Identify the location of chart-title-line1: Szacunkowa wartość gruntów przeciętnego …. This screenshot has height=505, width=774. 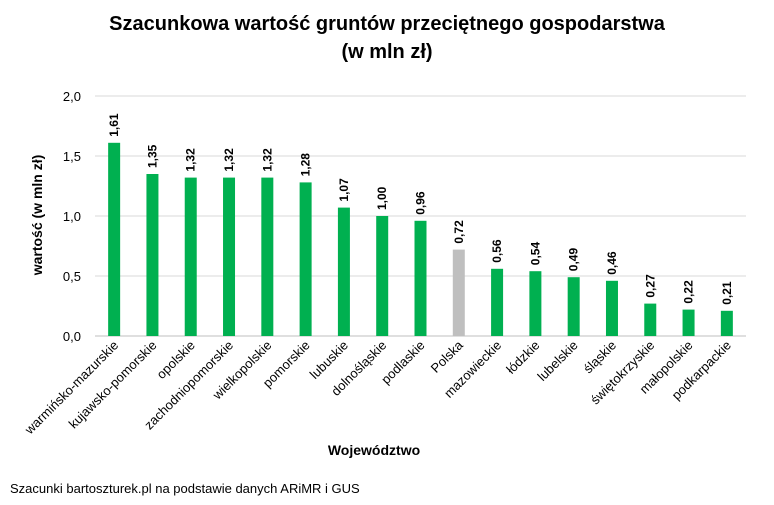
(387, 24).